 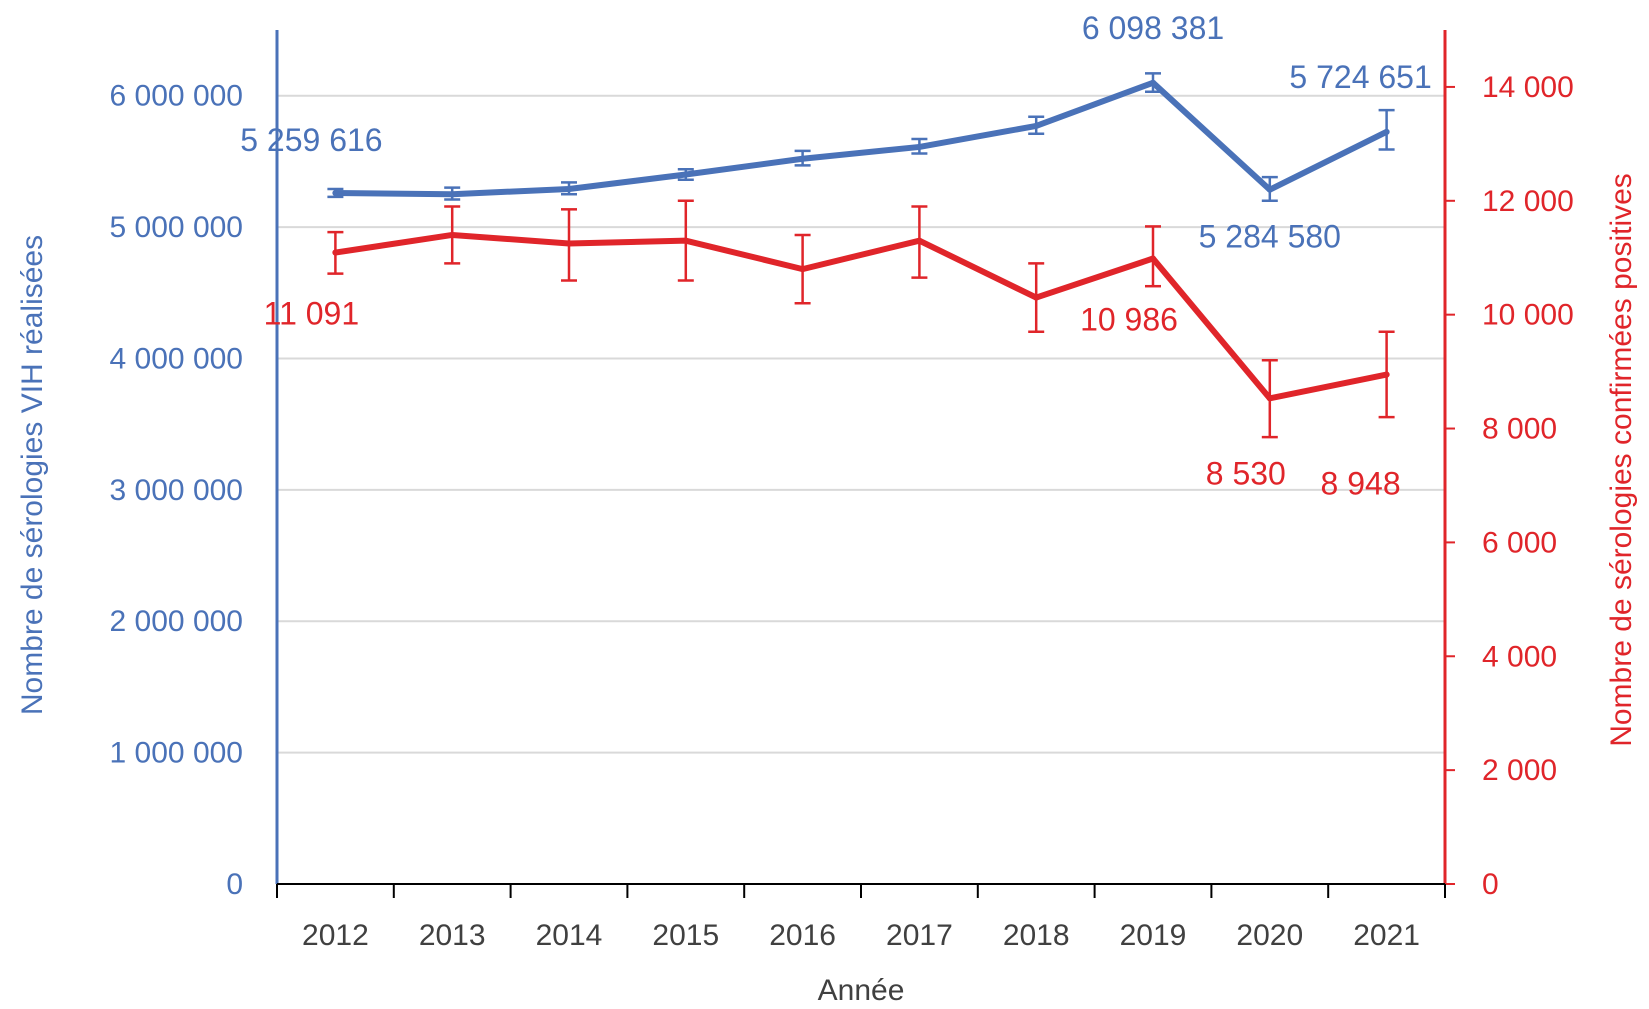 What do you see at coordinates (1360, 77) in the screenshot?
I see `data-label: 5 724 651` at bounding box center [1360, 77].